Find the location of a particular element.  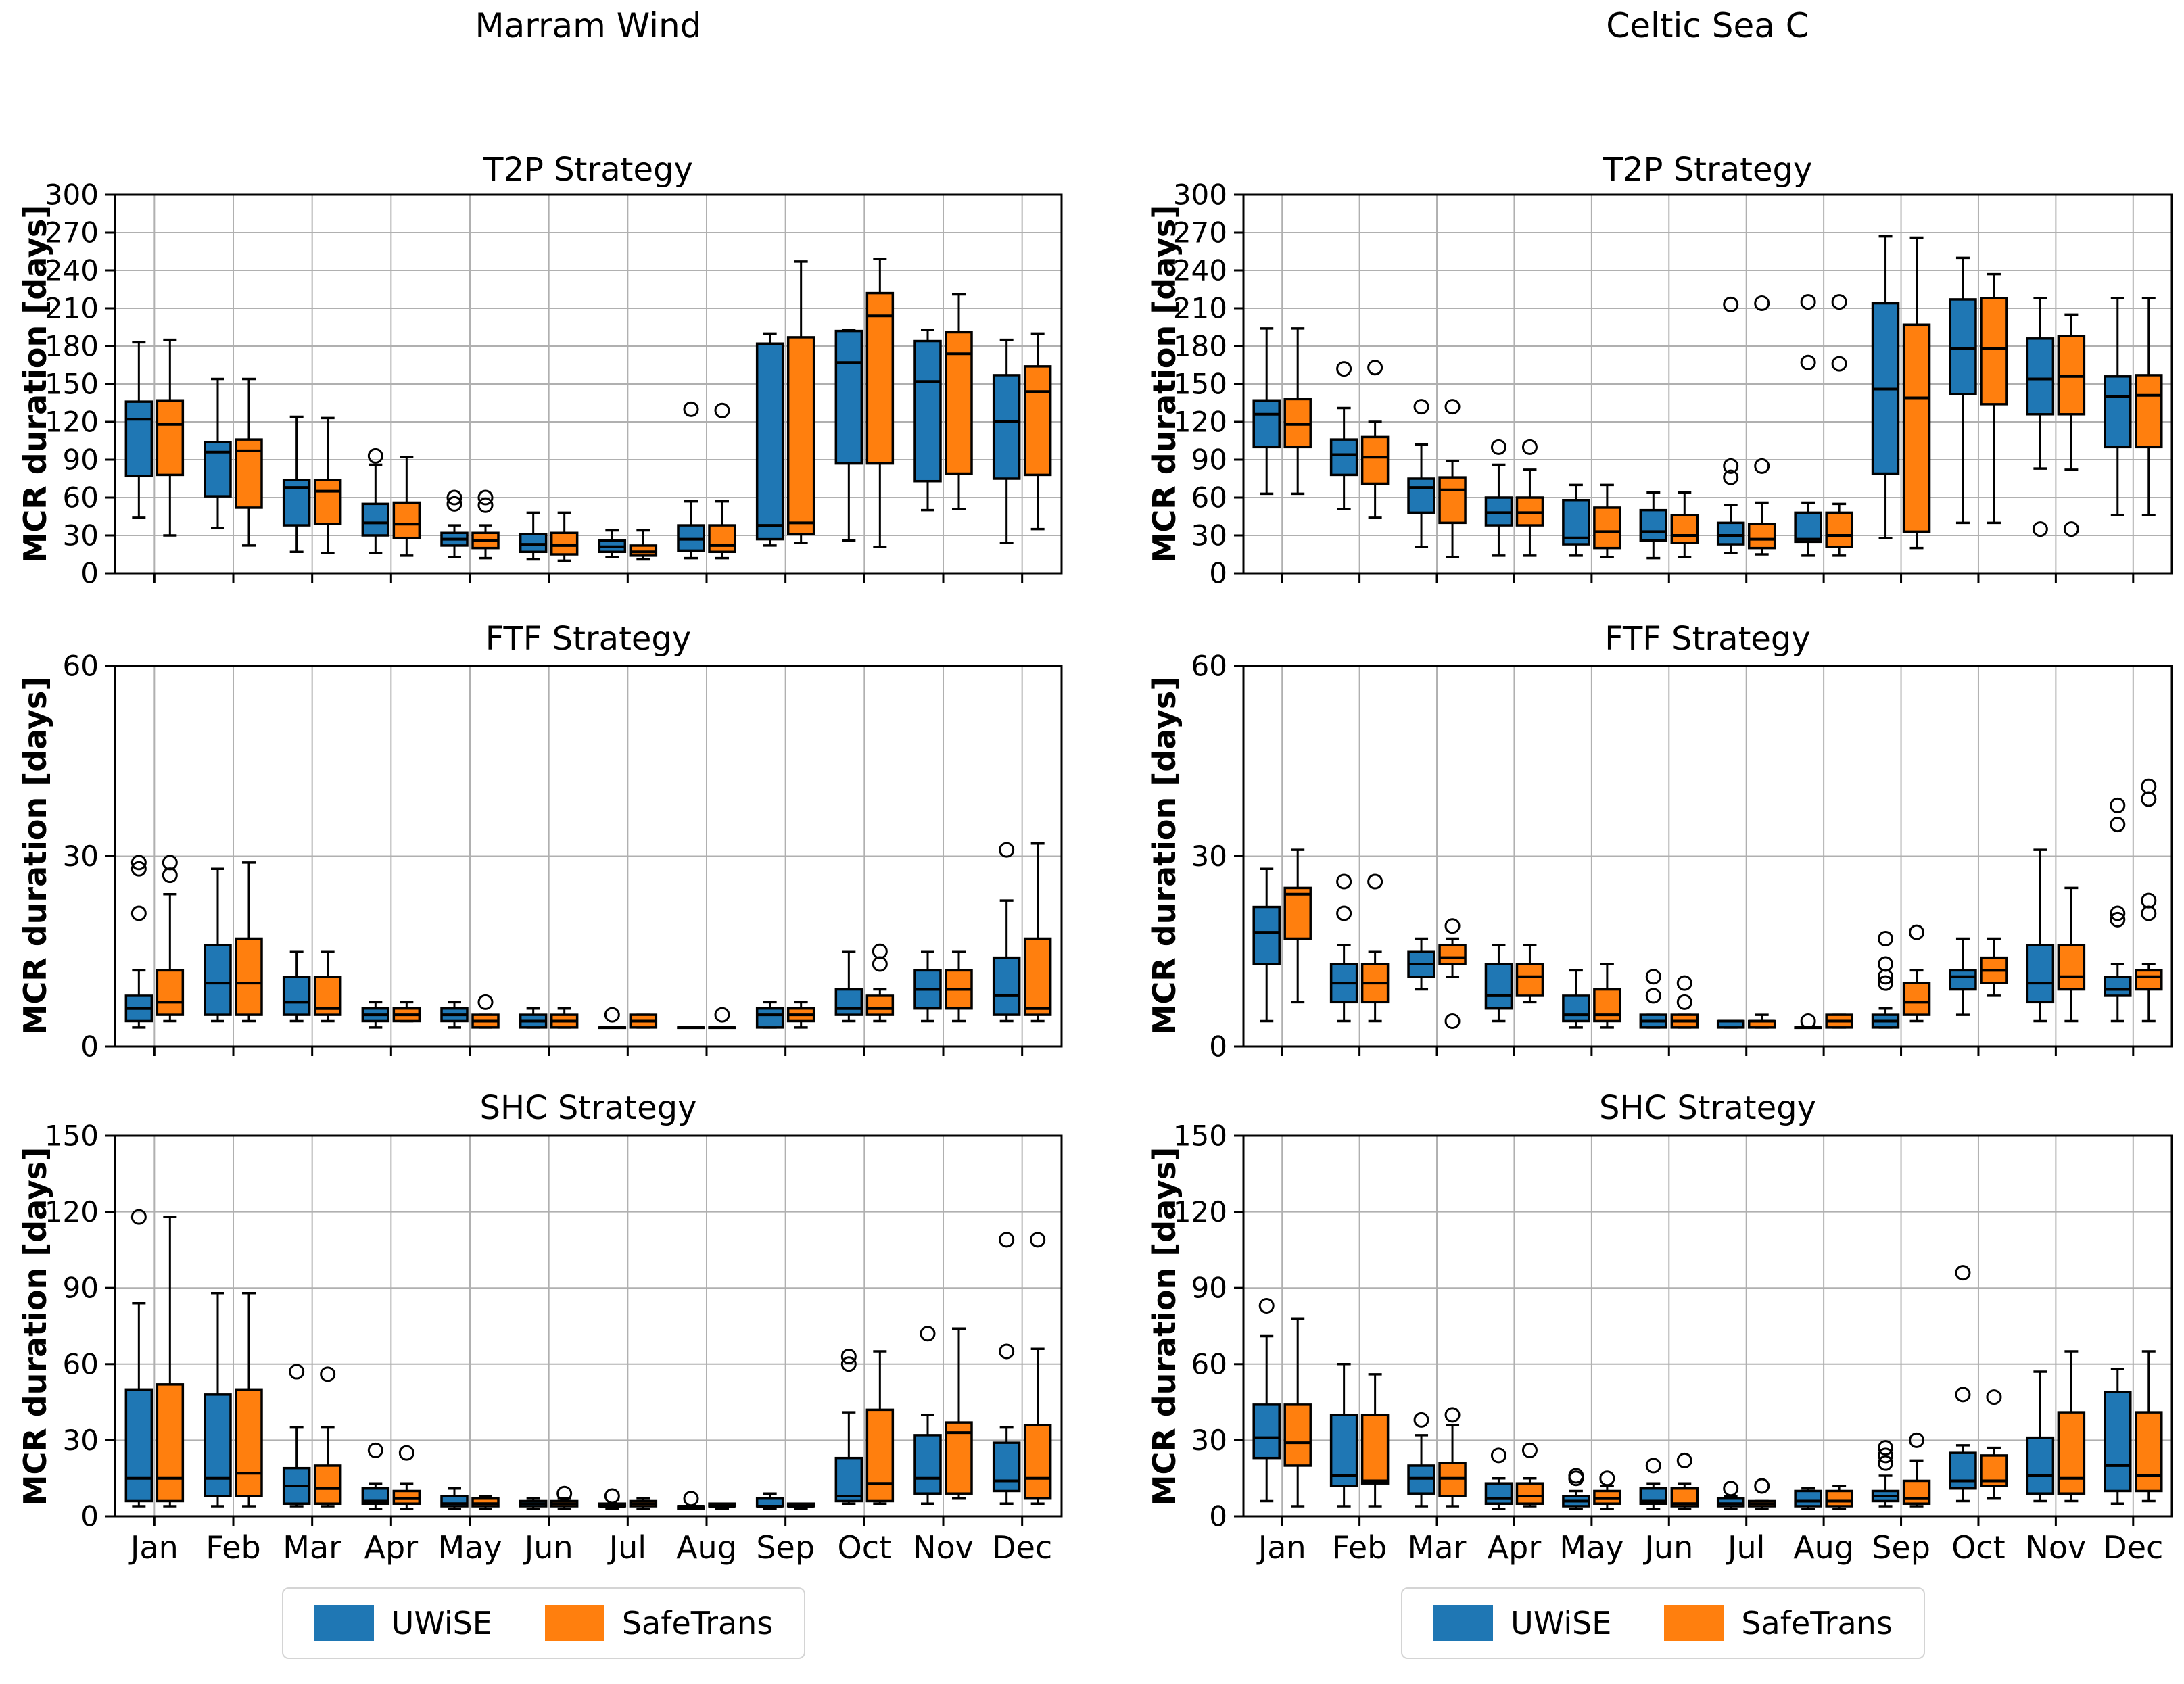

x-tick-label: Jan is located at coordinates (153, 1548).